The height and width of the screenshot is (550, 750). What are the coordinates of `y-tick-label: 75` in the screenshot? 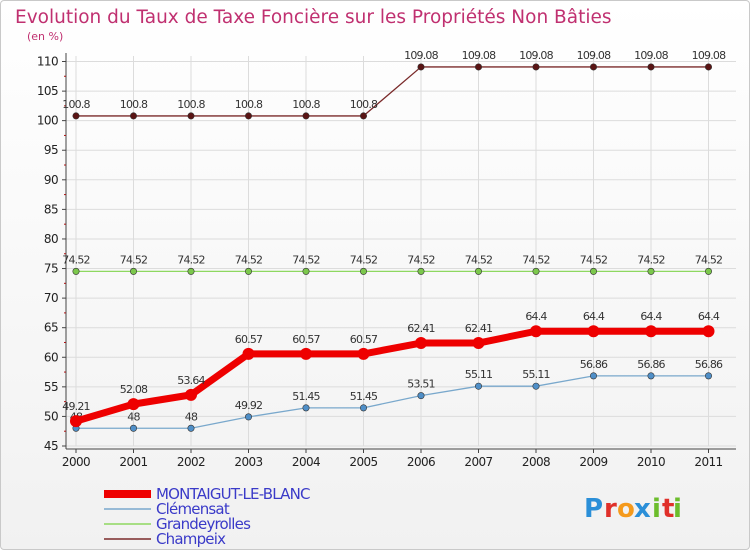 It's located at (51, 269).